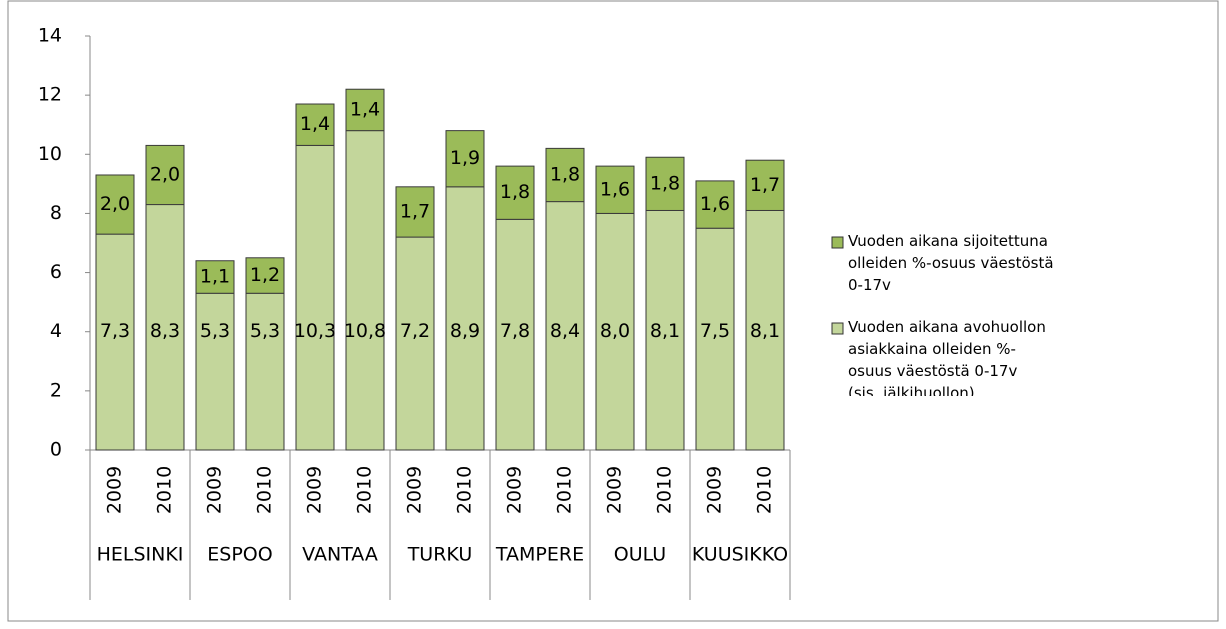  Describe the element at coordinates (565, 331) in the screenshot. I see `data-label: 8,4` at that location.